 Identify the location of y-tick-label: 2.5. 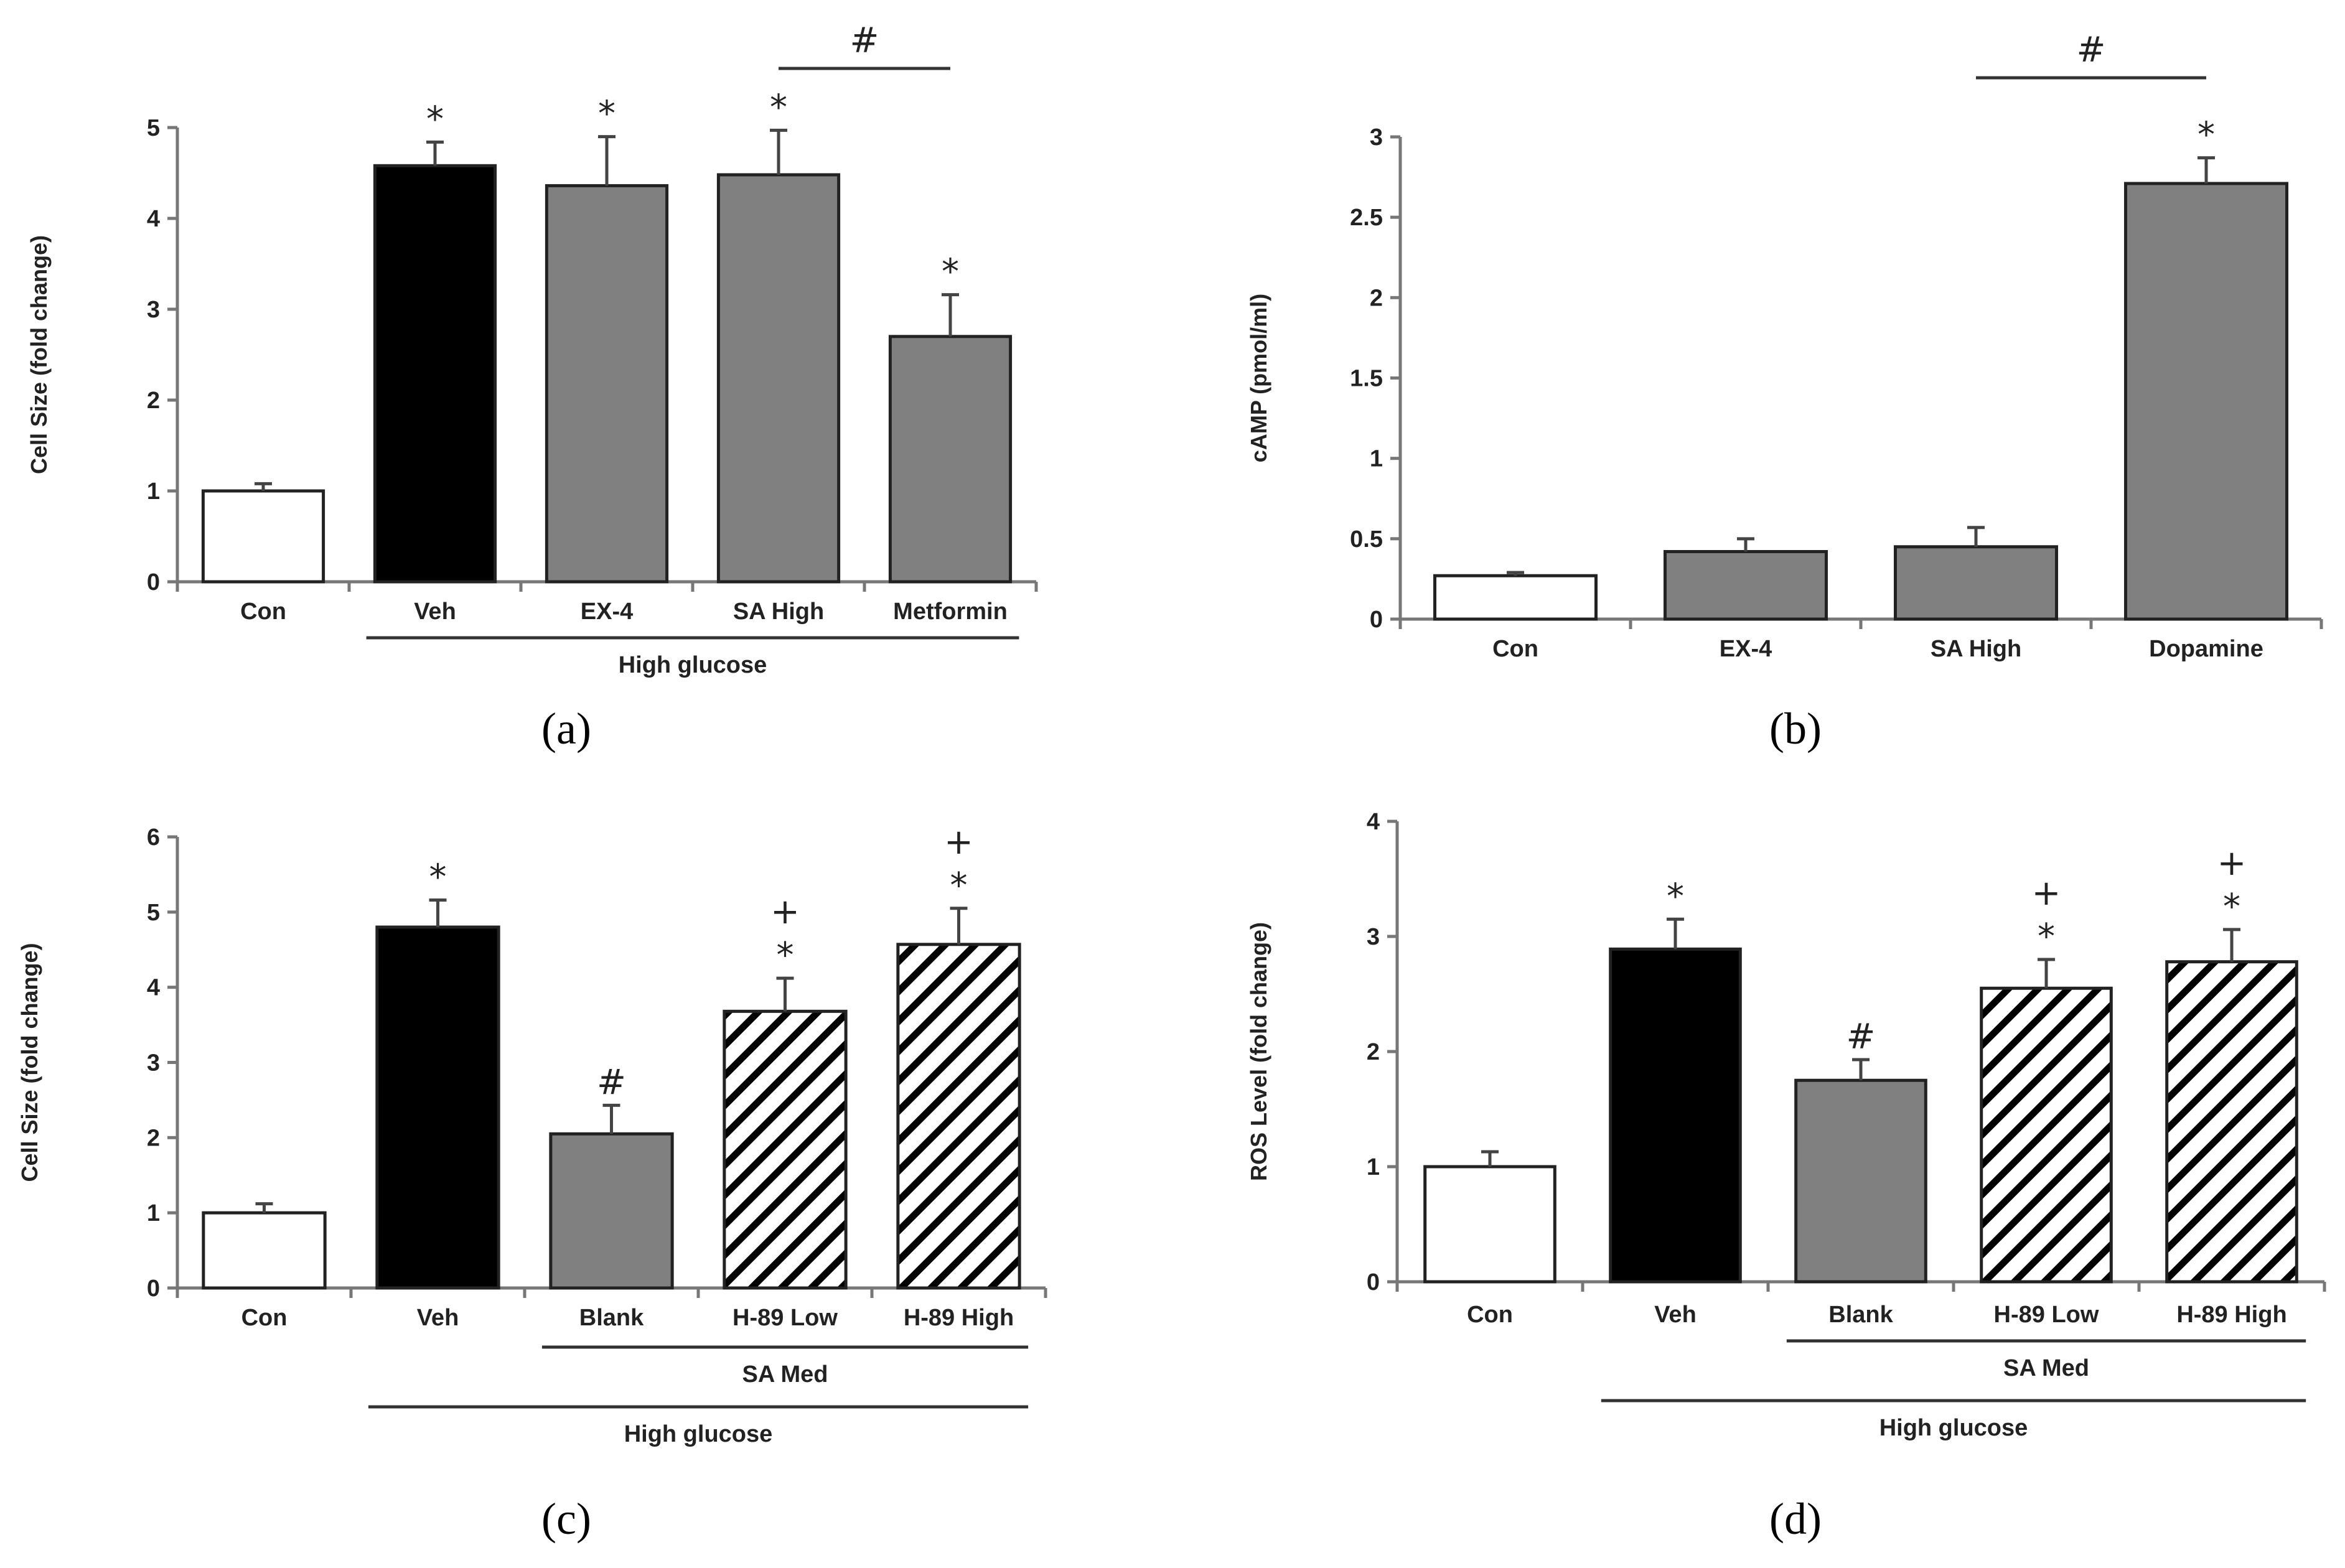
(1366, 218).